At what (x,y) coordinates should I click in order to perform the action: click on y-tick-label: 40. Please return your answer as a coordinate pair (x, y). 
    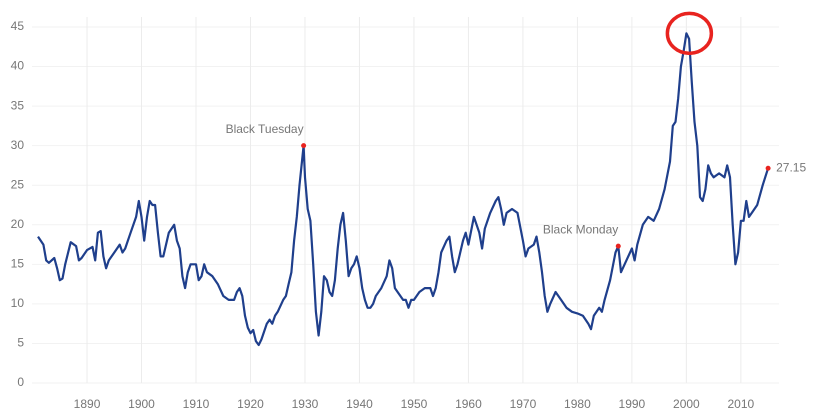
    Looking at the image, I should click on (18, 66).